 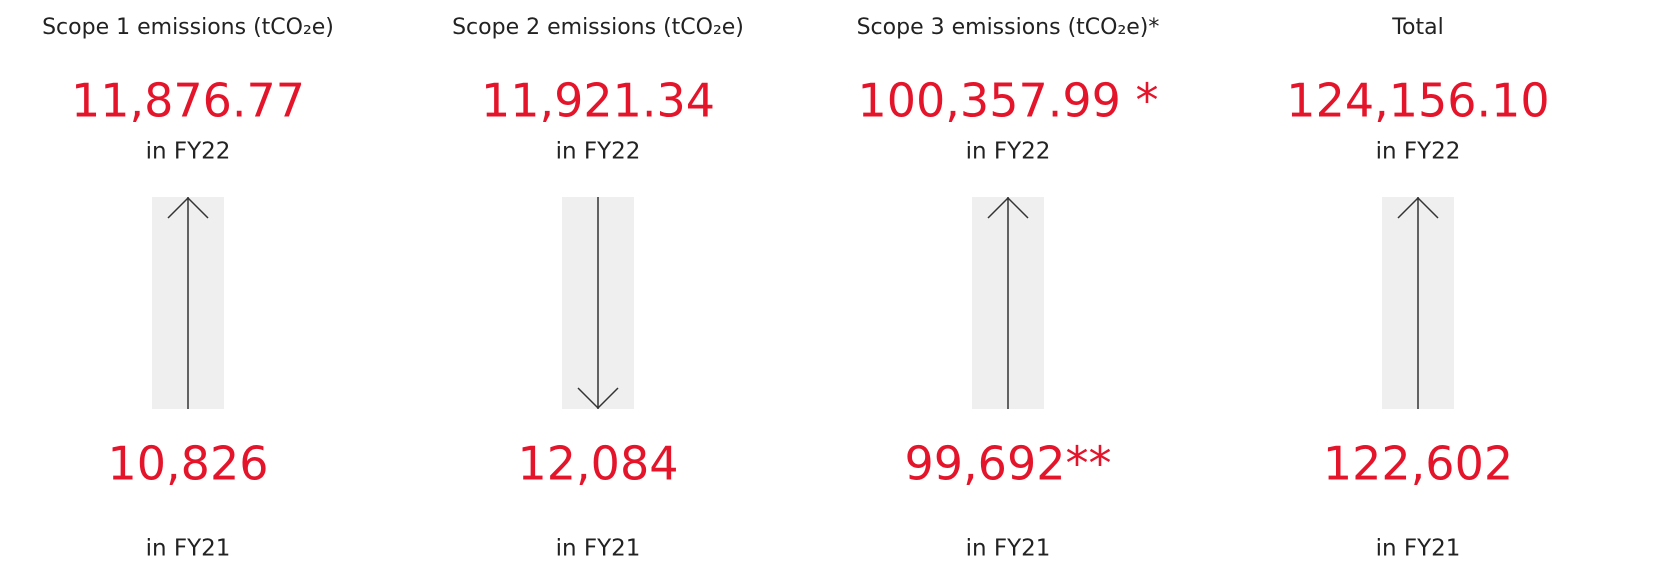 I want to click on current-value: 124,156.10, so click(x=1417, y=101).